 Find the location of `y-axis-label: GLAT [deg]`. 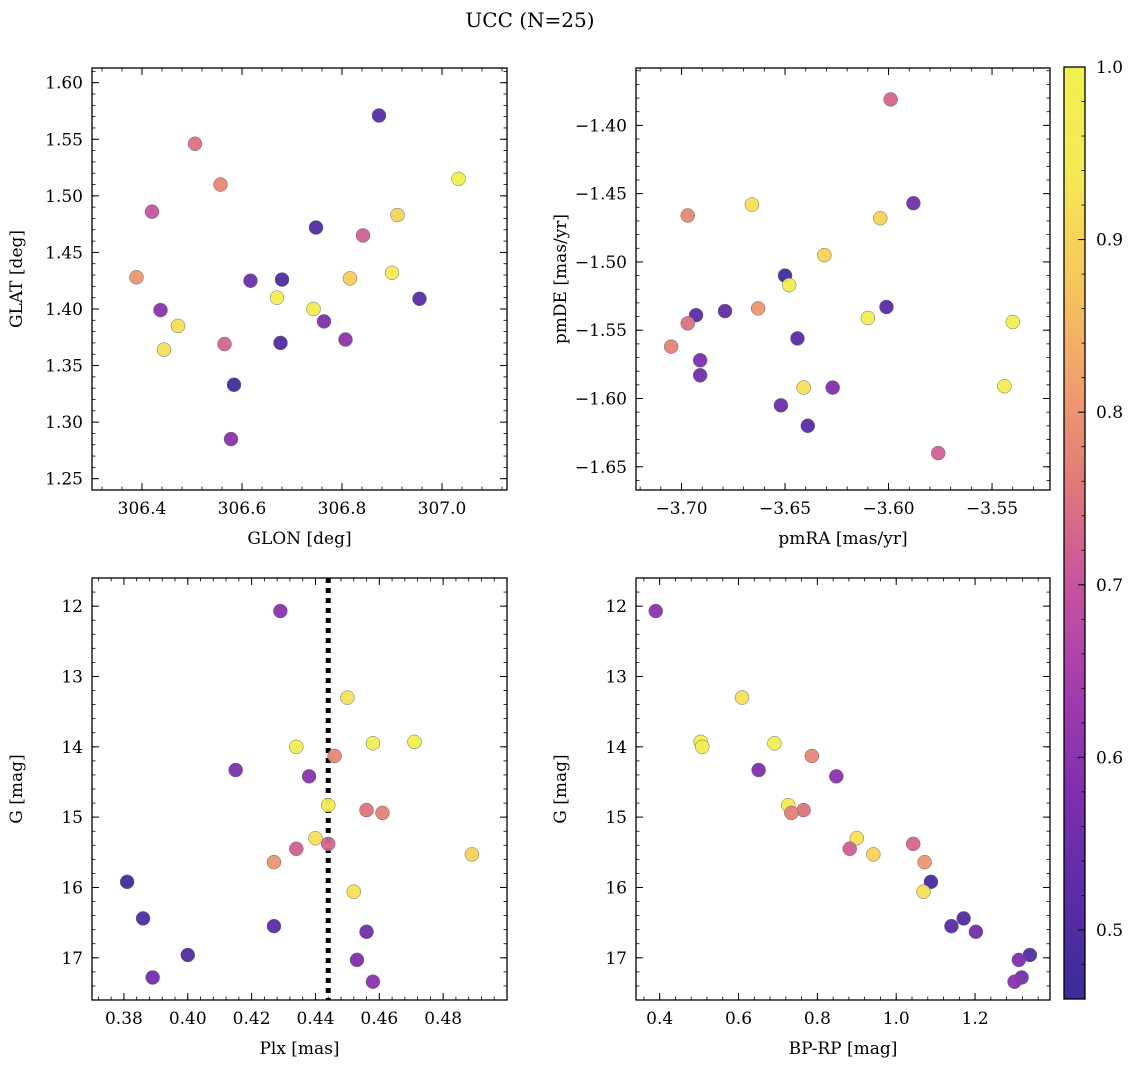

y-axis-label: GLAT [deg] is located at coordinates (17, 279).